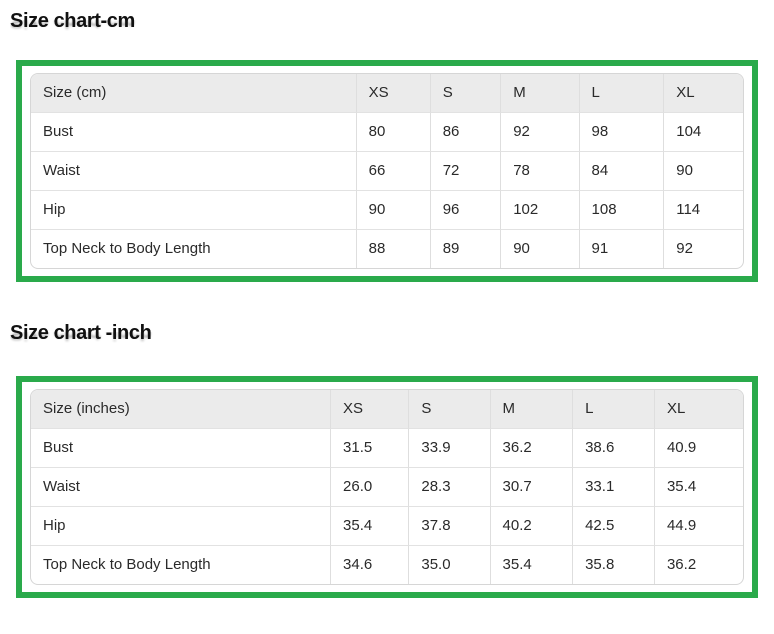 The width and height of the screenshot is (774, 634). What do you see at coordinates (531, 486) in the screenshot?
I see `value-cell: 30.7` at bounding box center [531, 486].